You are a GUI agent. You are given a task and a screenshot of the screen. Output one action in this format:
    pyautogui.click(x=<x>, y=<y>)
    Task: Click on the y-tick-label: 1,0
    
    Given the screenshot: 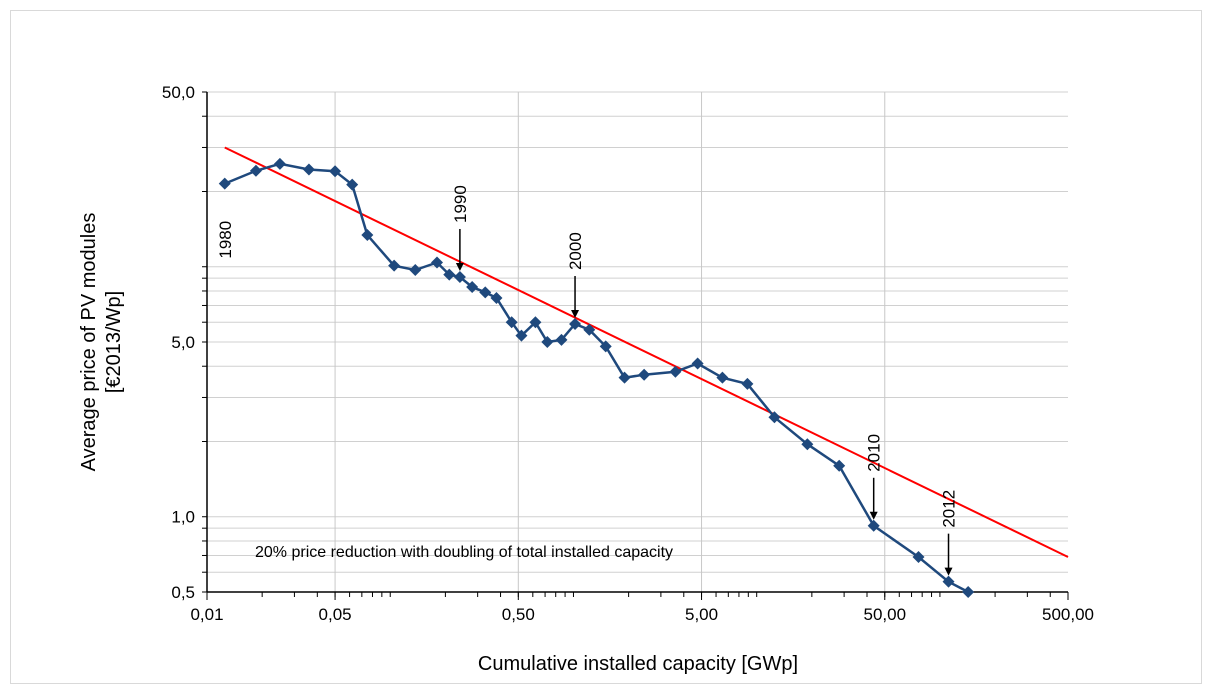 What is the action you would take?
    pyautogui.click(x=183, y=517)
    